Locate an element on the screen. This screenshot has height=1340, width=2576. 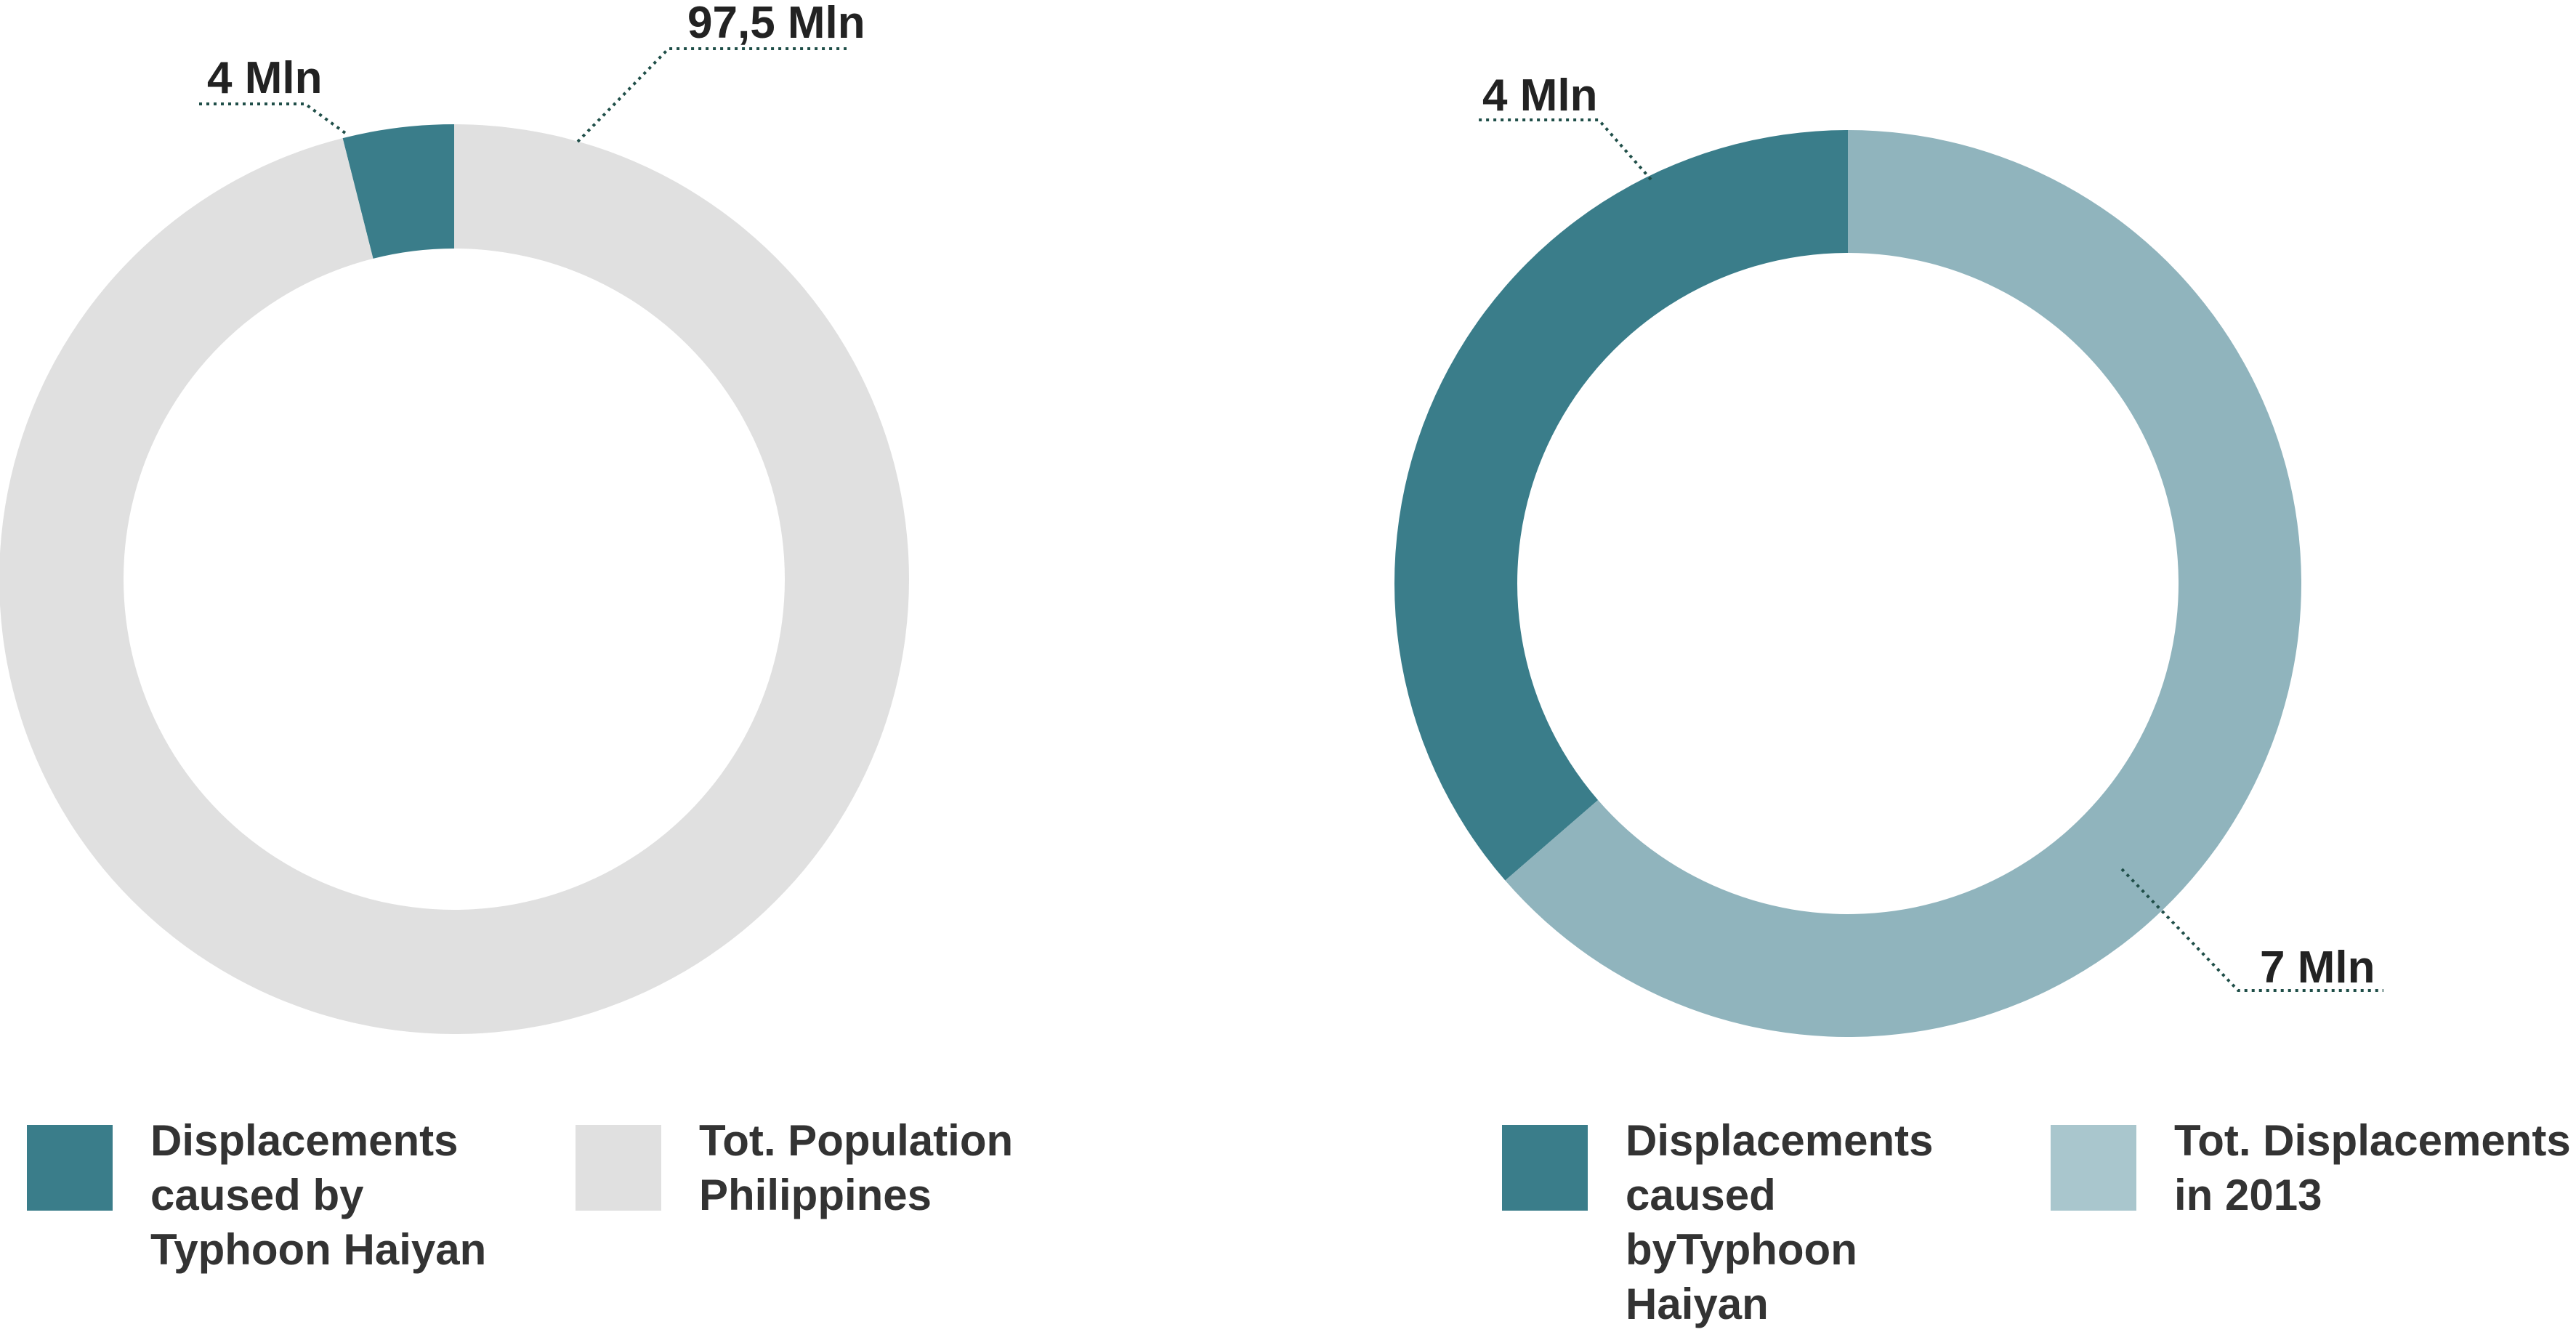
leader-line-total-2013 is located at coordinates (2252, 930).